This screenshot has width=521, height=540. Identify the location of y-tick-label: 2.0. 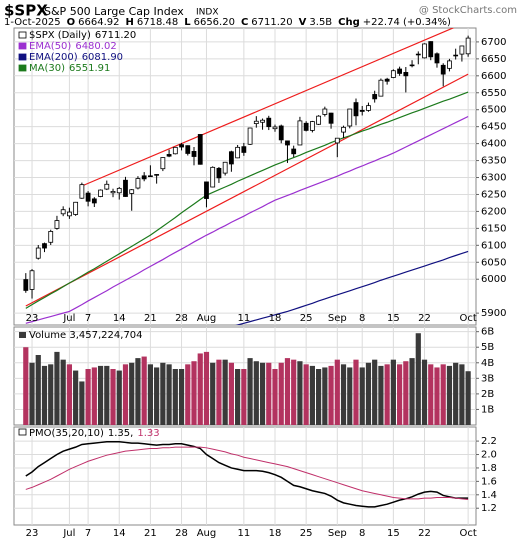
(489, 455).